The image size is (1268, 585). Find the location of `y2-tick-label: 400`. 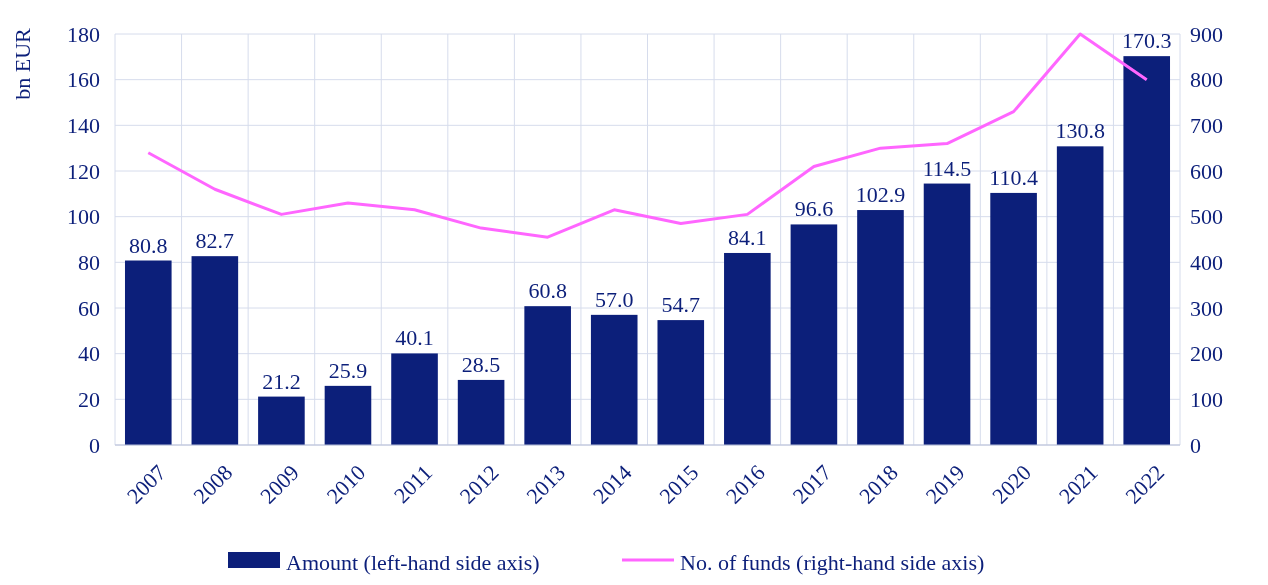

y2-tick-label: 400 is located at coordinates (1206, 263).